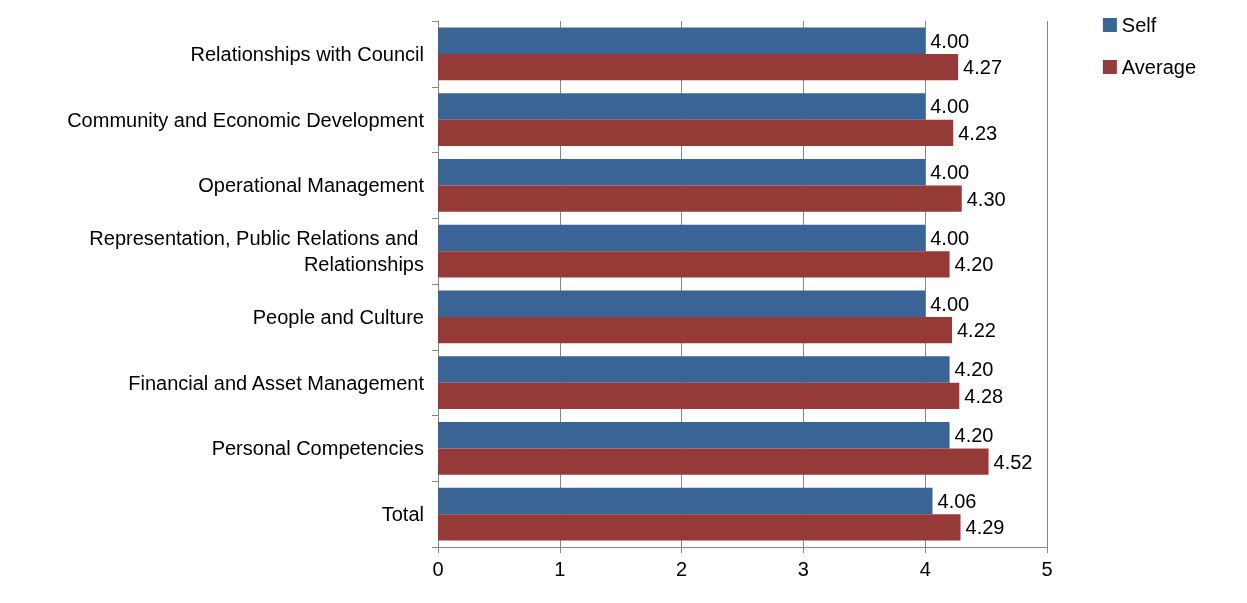 Image resolution: width=1247 pixels, height=603 pixels. What do you see at coordinates (402, 514) in the screenshot?
I see `y-tick-label: Total` at bounding box center [402, 514].